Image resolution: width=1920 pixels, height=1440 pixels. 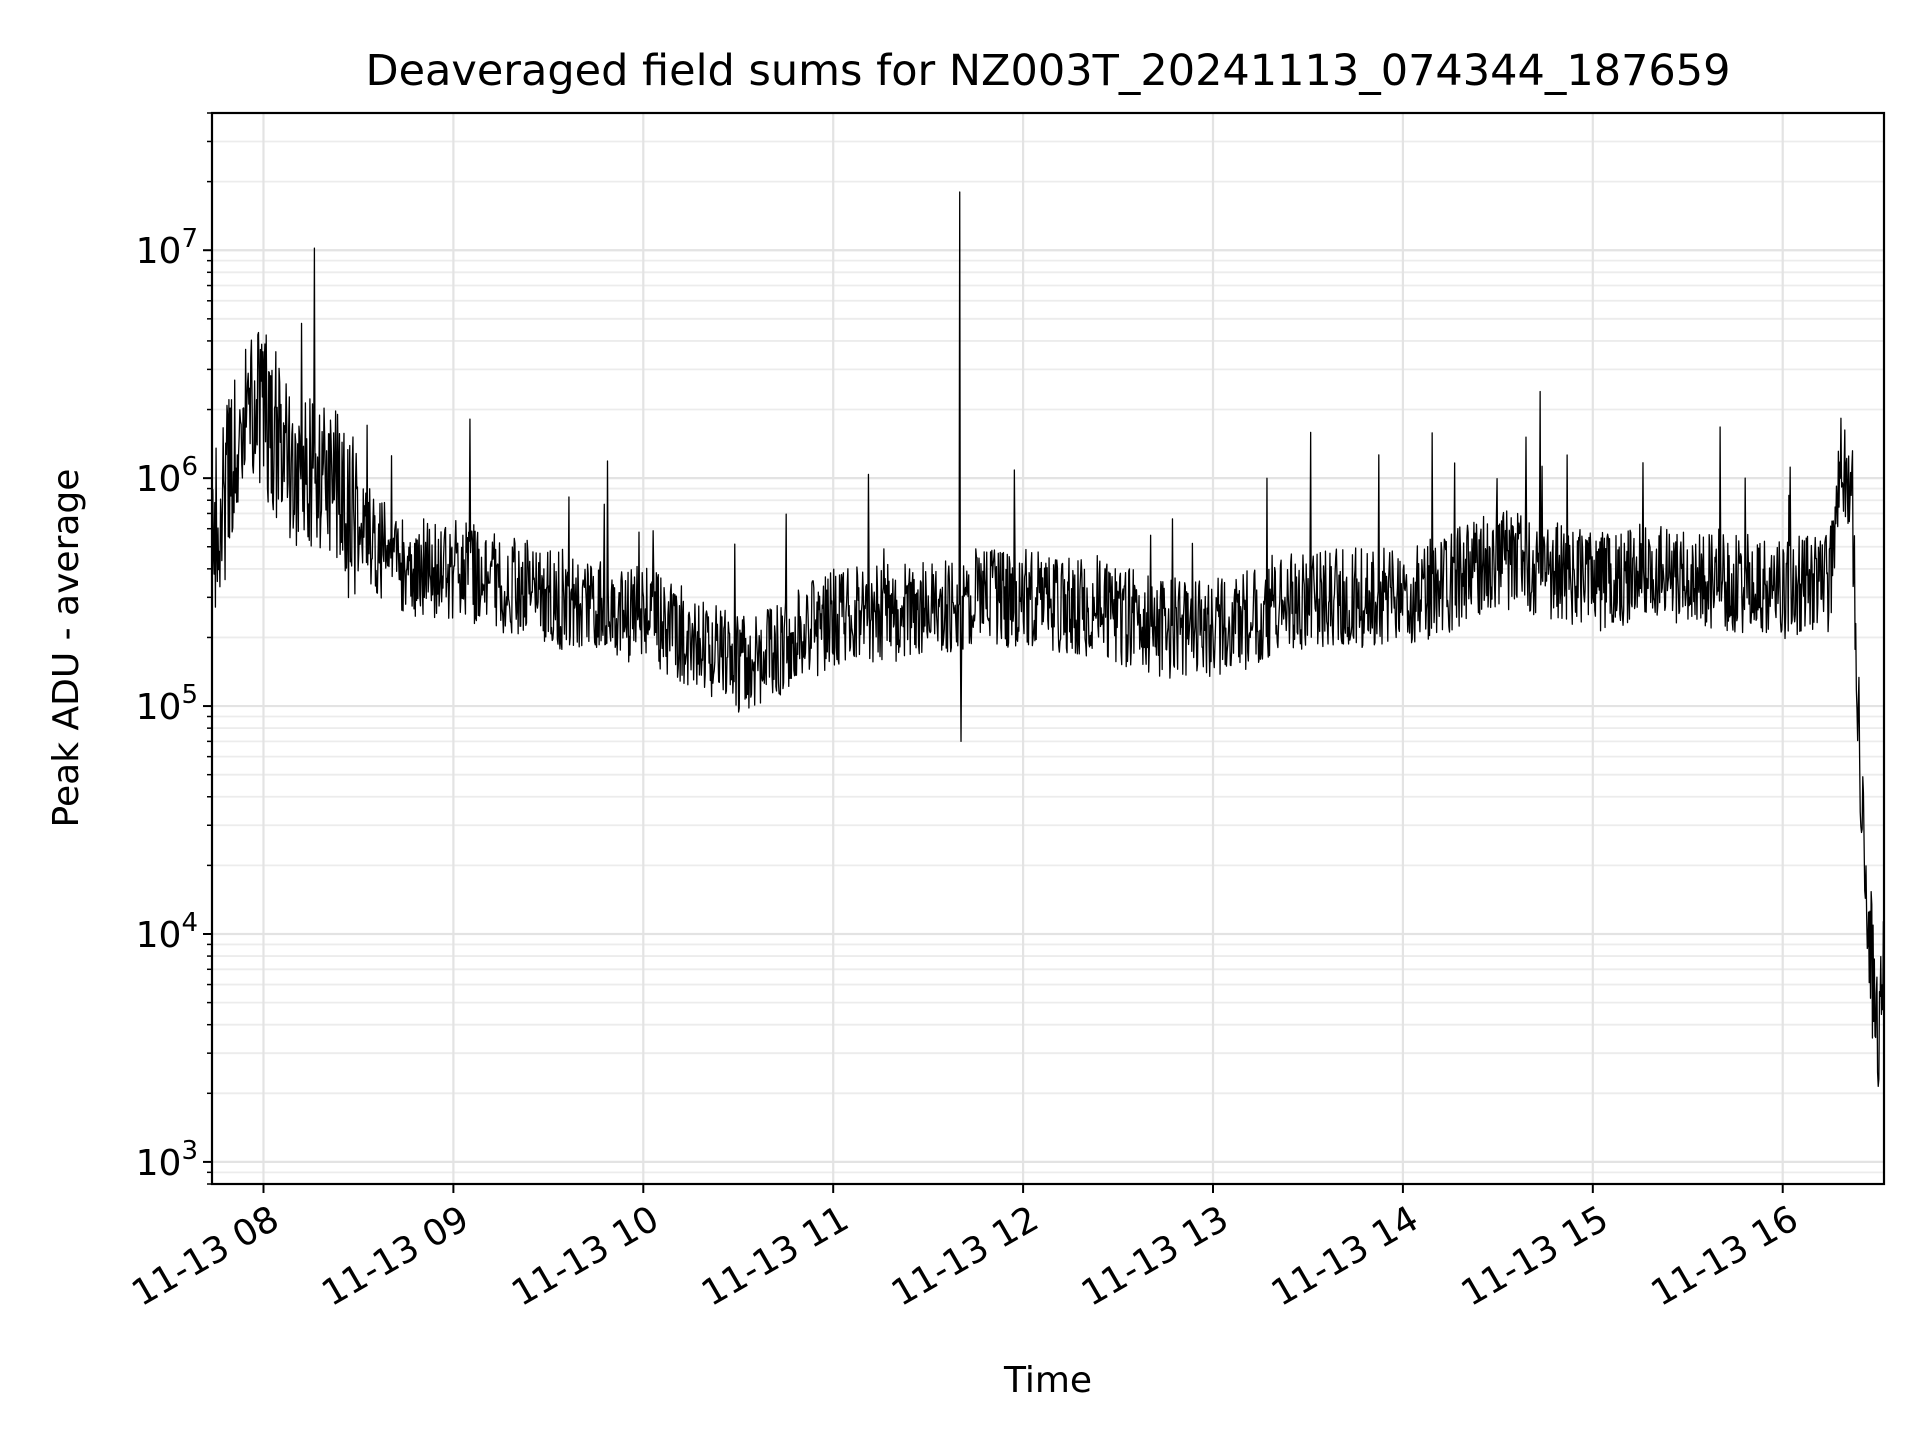 I want to click on y-tick-label: 10⁵, so click(x=167, y=704).